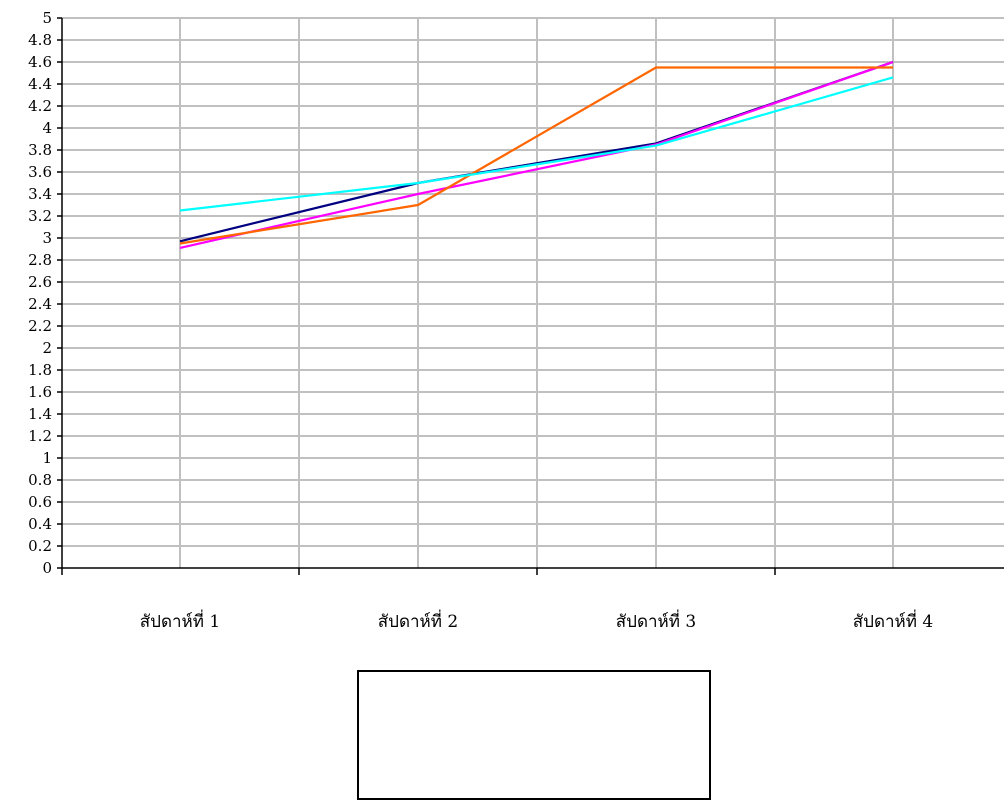  Describe the element at coordinates (40, 370) in the screenshot. I see `y-tick-label: 1.8` at that location.